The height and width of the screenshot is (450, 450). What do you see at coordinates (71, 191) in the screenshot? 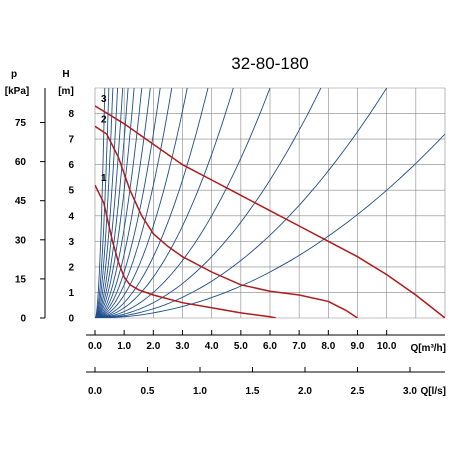
I see `y-axis-head-tick-label: 5` at bounding box center [71, 191].